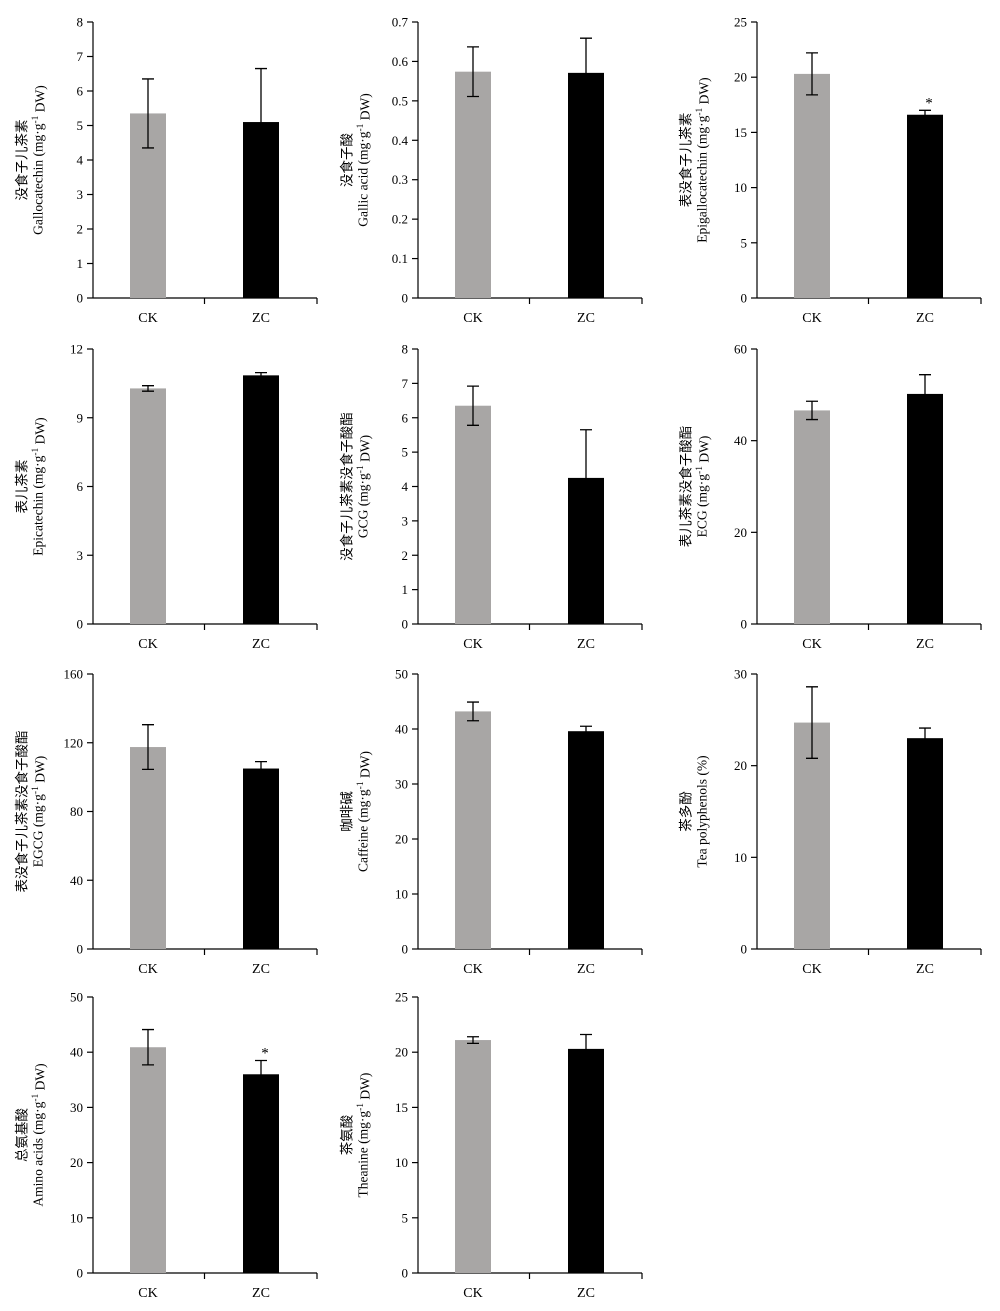  I want to click on y-tick-label: 20, so click(401, 839).